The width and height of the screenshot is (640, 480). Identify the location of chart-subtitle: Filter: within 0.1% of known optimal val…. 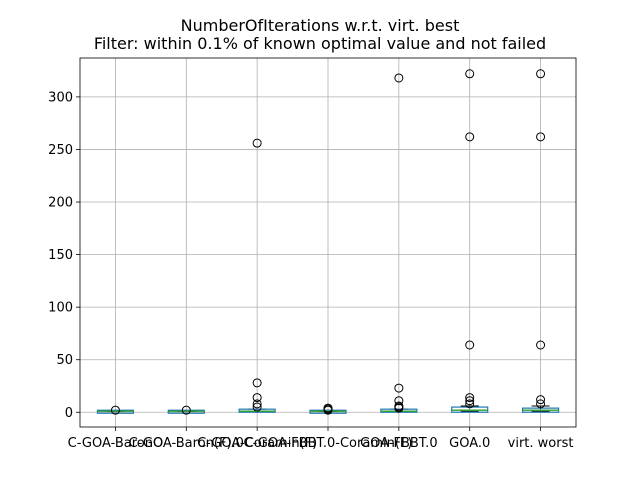
(320, 43).